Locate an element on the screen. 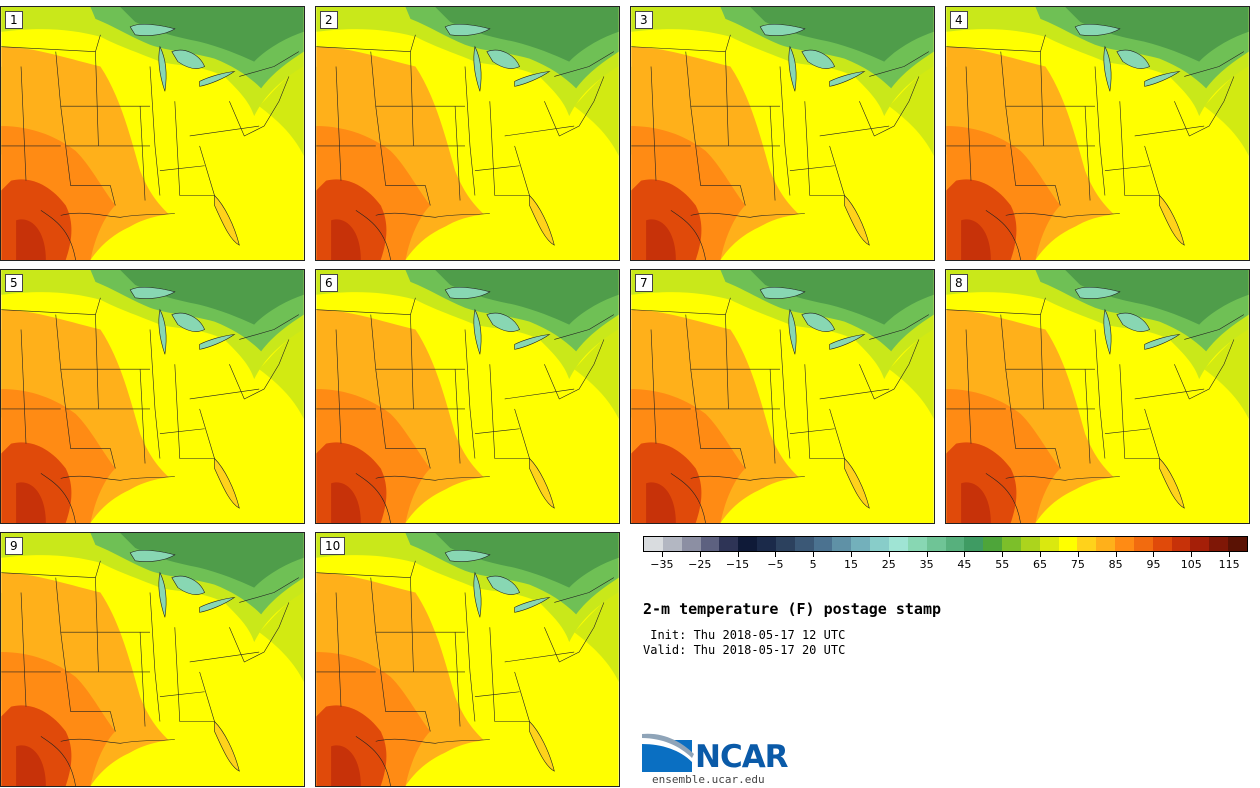 This screenshot has height=788, width=1260. ncar-logo is located at coordinates (668, 752).